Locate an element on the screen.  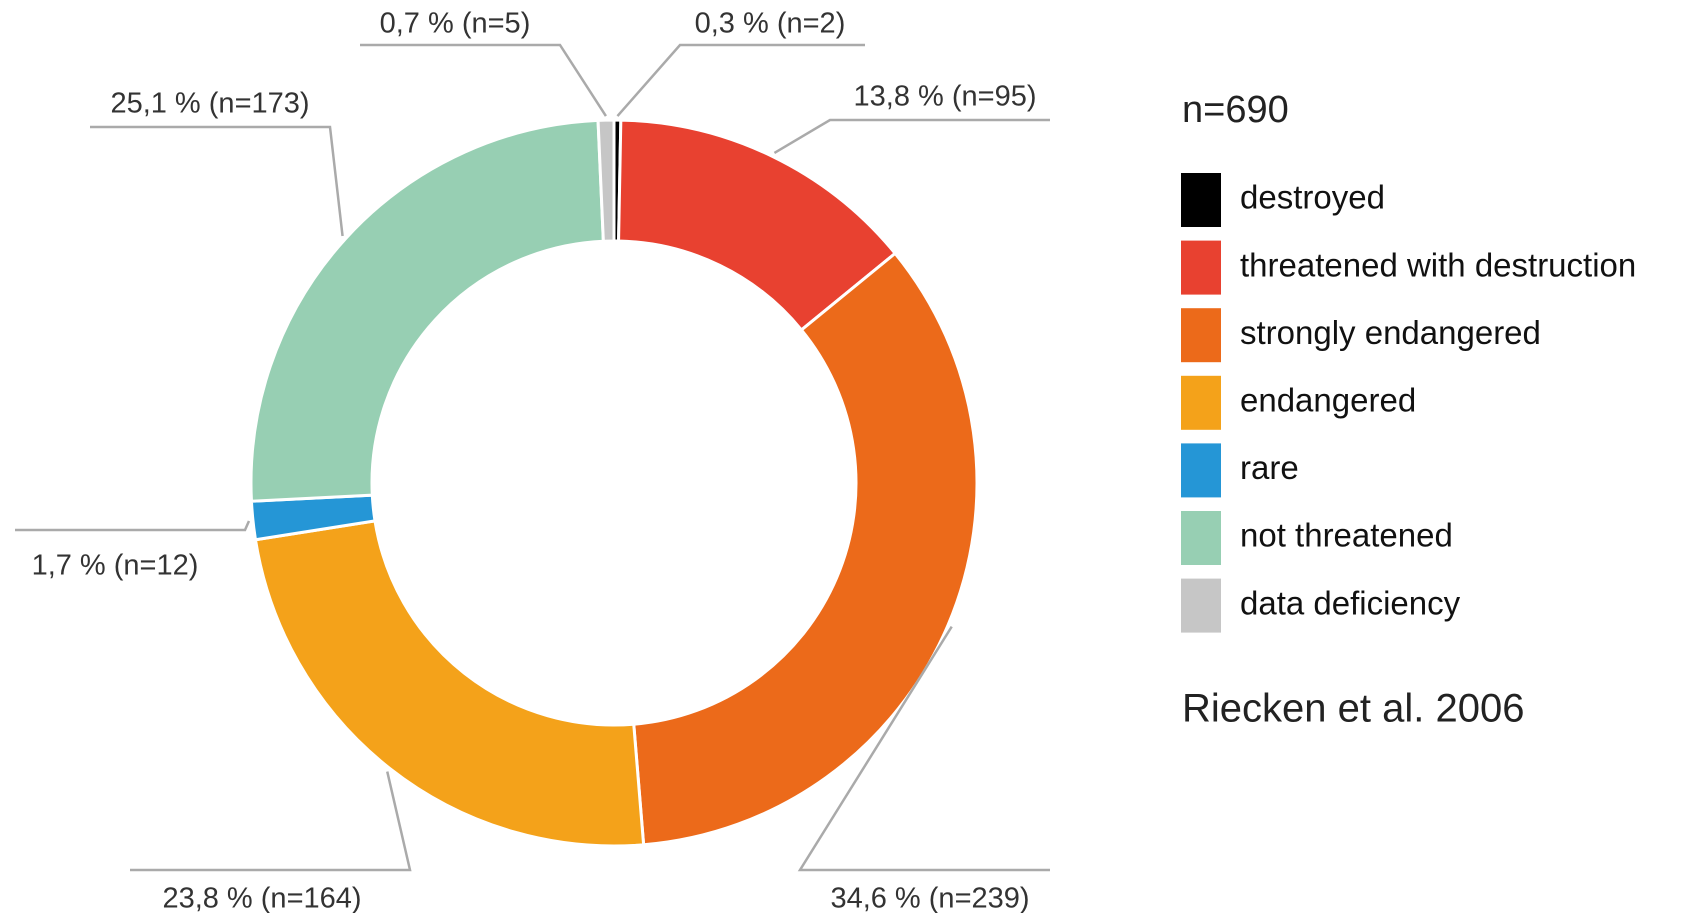
legend-label: endangered is located at coordinates (1328, 400).